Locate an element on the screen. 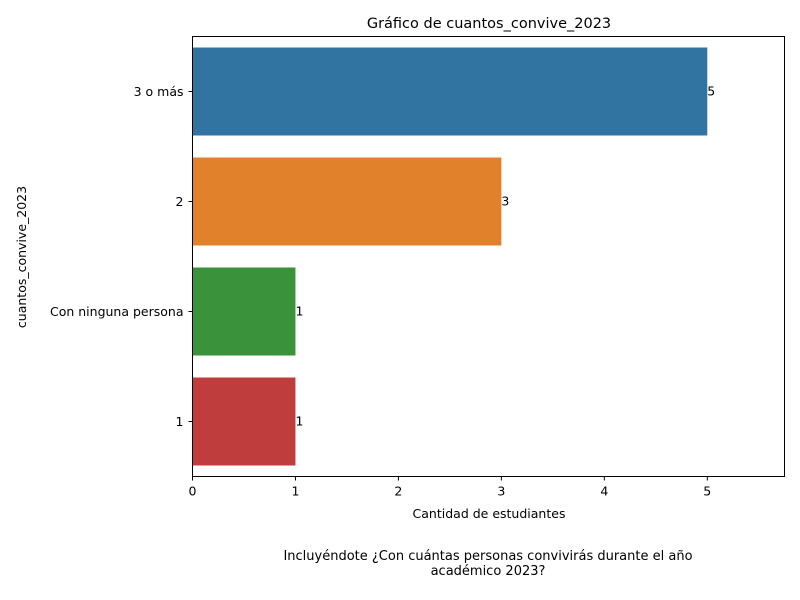 The height and width of the screenshot is (600, 800). x-axis: 0 1 2 3 4 5 is located at coordinates (450, 487).